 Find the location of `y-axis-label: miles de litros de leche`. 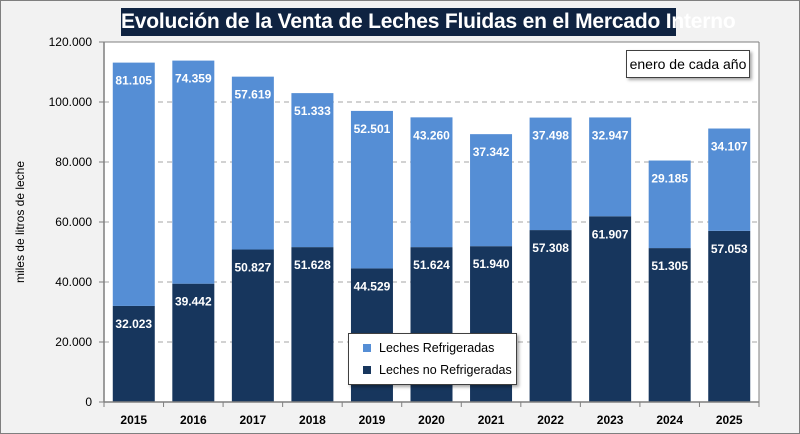

y-axis-label: miles de litros de leche is located at coordinates (20, 222).